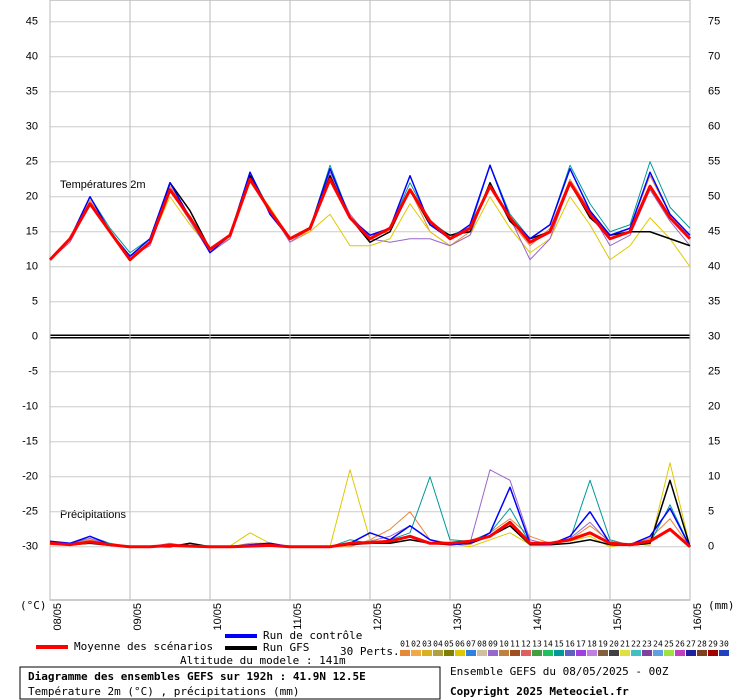 Image resolution: width=740 pixels, height=700 pixels. Describe the element at coordinates (714, 477) in the screenshot. I see `y2-tick-label: 10` at that location.